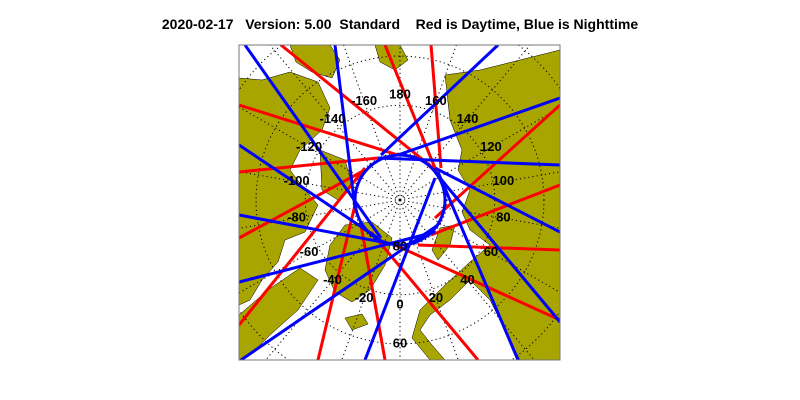  I want to click on north-pole-marker, so click(400, 200).